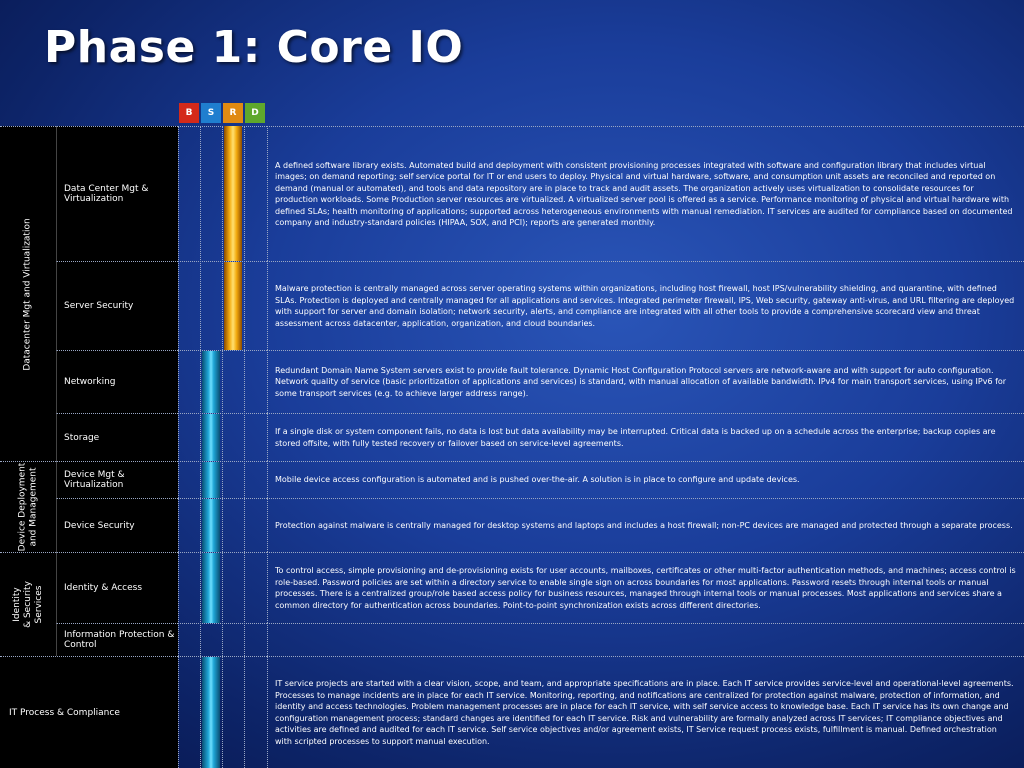 This screenshot has width=1024, height=768. What do you see at coordinates (233, 113) in the screenshot?
I see `legend-r: R` at bounding box center [233, 113].